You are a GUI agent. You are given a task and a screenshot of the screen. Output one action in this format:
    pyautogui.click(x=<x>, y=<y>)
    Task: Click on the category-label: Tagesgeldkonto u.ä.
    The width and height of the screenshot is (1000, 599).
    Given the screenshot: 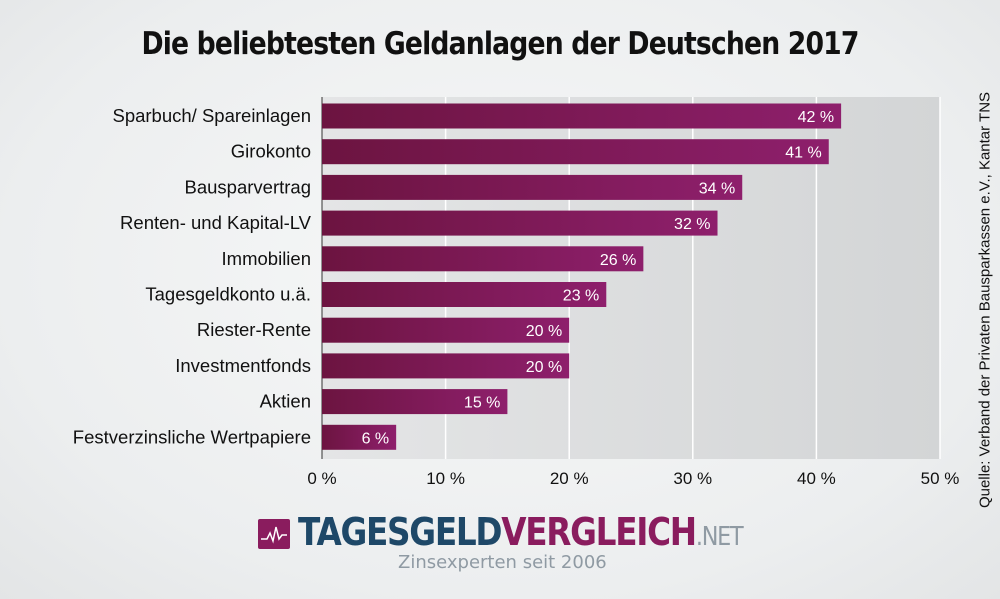 What is the action you would take?
    pyautogui.click(x=228, y=294)
    